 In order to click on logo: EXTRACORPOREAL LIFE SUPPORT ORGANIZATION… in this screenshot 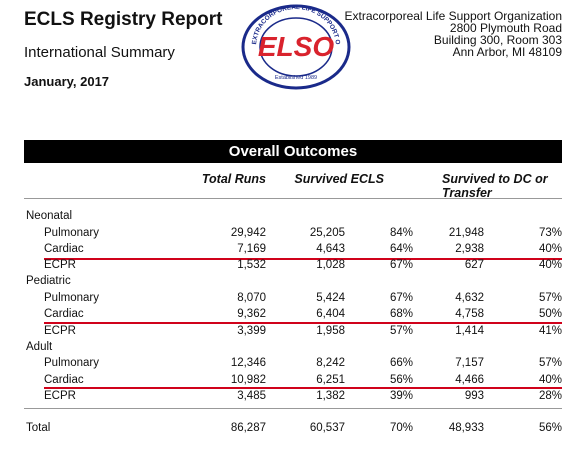, I will do `click(295, 47)`.